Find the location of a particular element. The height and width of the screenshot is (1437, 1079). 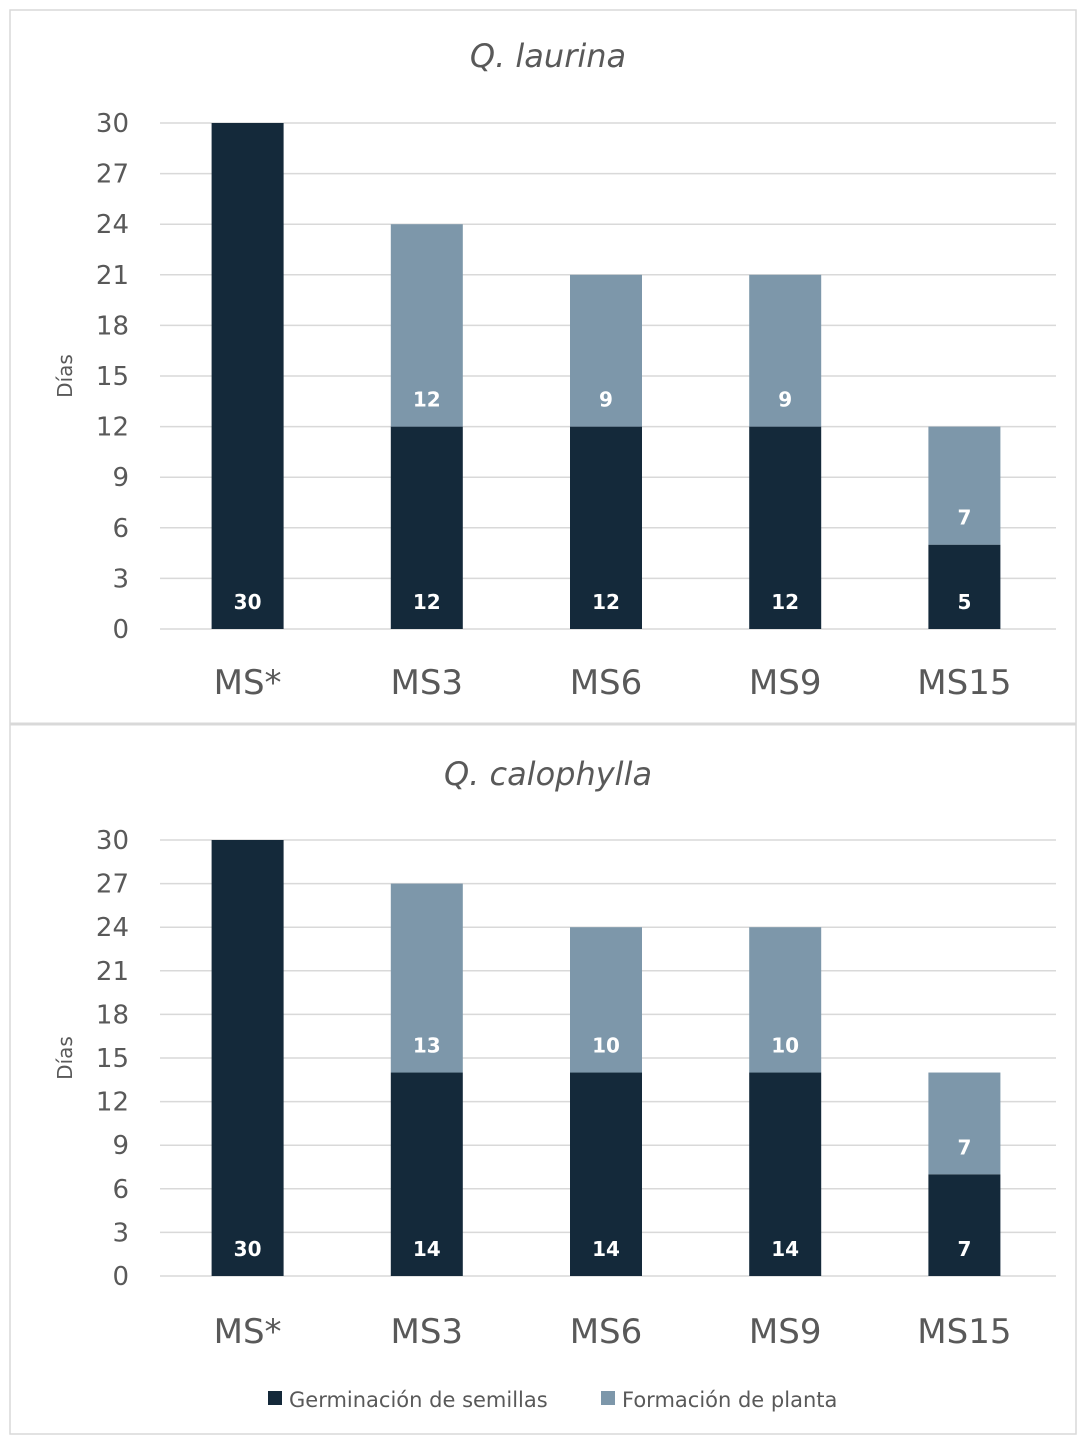

data-label: 13 is located at coordinates (427, 1046).